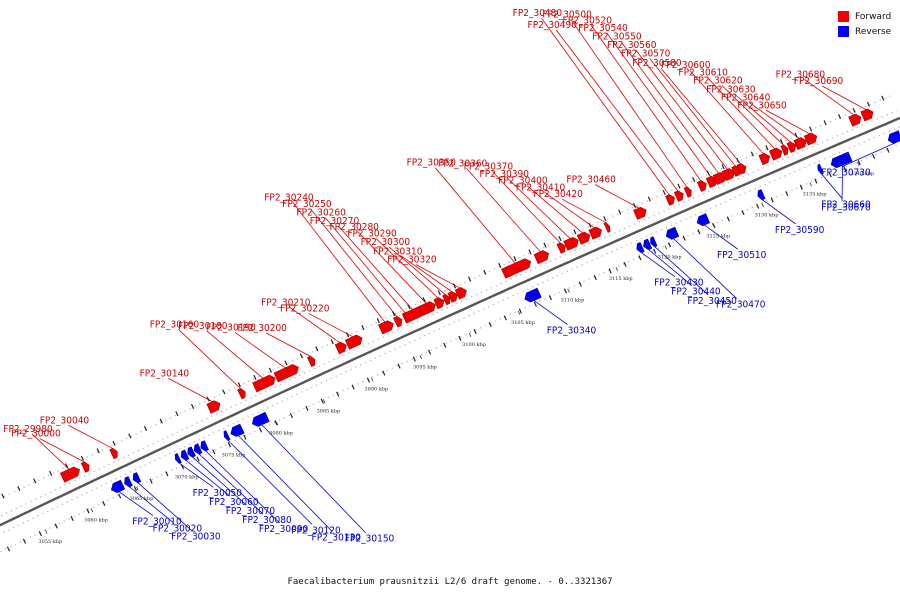 The width and height of the screenshot is (900, 600). I want to click on gene-label: FP2_30460, so click(591, 180).